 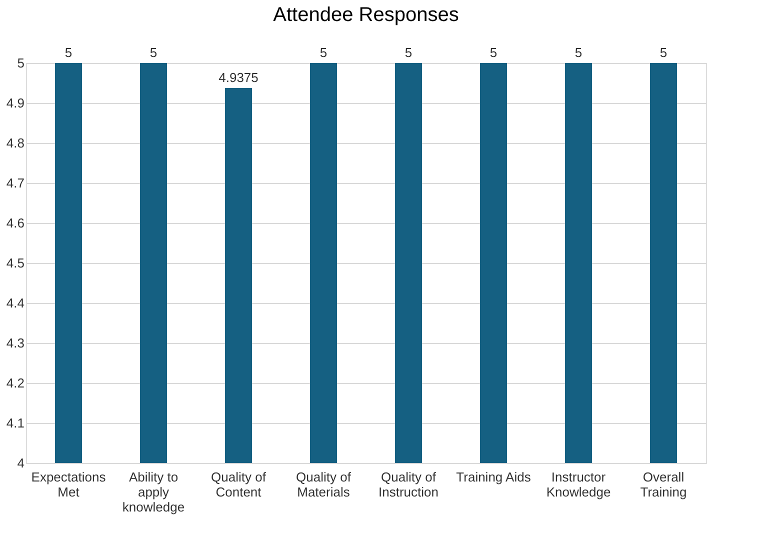 What do you see at coordinates (324, 485) in the screenshot?
I see `x-tick-label: Quality of Materials` at bounding box center [324, 485].